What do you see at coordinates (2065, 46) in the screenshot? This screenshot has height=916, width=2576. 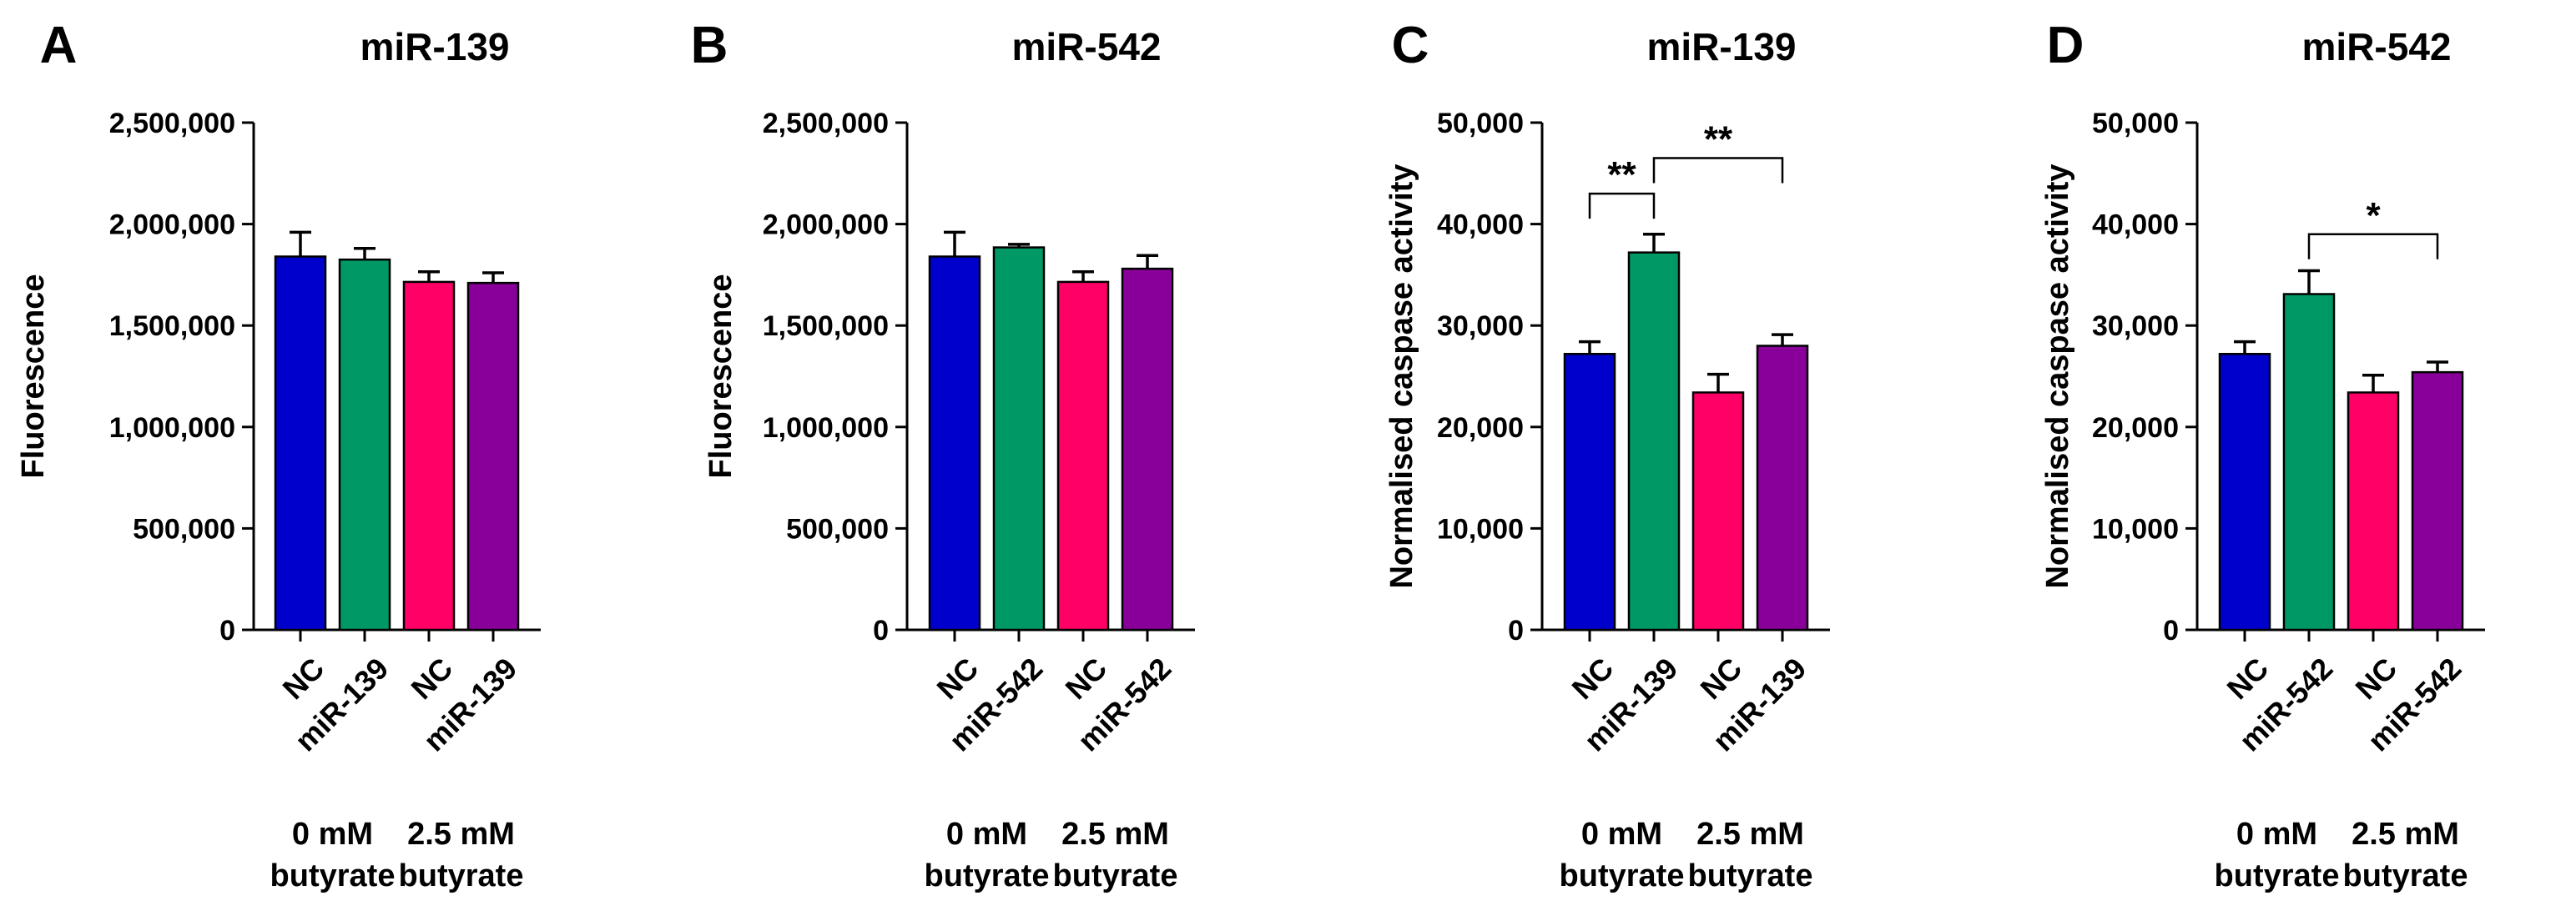 I see `panel-letter: D` at bounding box center [2065, 46].